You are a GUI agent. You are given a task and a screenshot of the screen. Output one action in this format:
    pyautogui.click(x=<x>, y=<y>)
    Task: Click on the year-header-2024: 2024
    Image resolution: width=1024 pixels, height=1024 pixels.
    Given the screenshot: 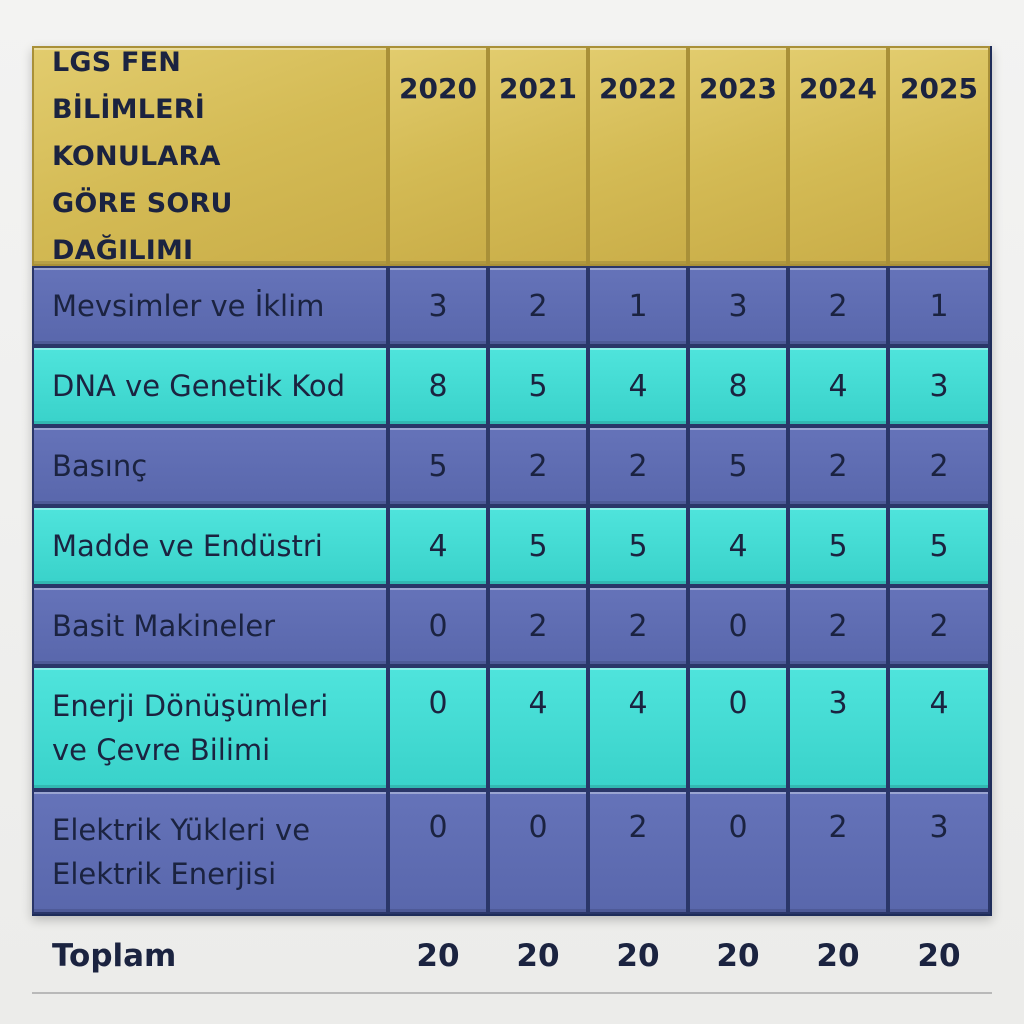 What is the action you would take?
    pyautogui.click(x=838, y=156)
    